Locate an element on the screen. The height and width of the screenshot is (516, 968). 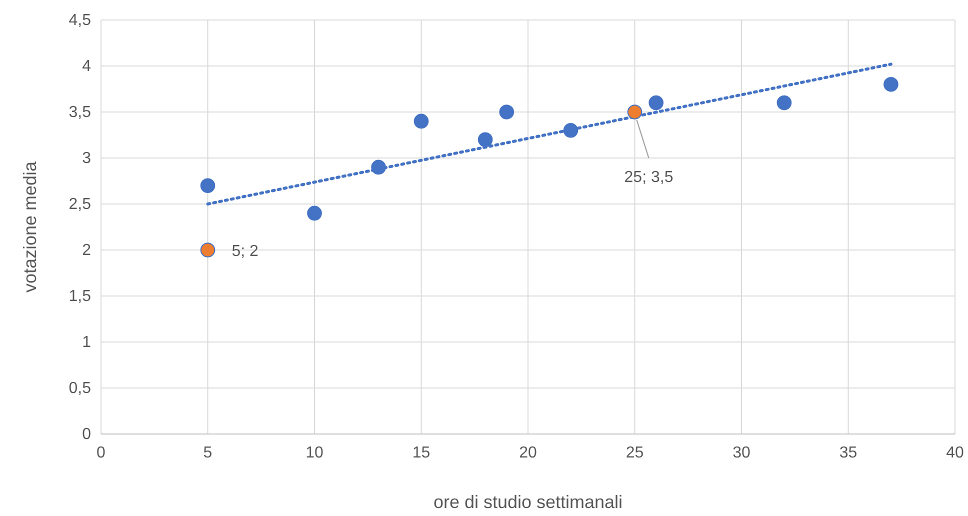
y-tick-label: 3,5 is located at coordinates (80, 113).